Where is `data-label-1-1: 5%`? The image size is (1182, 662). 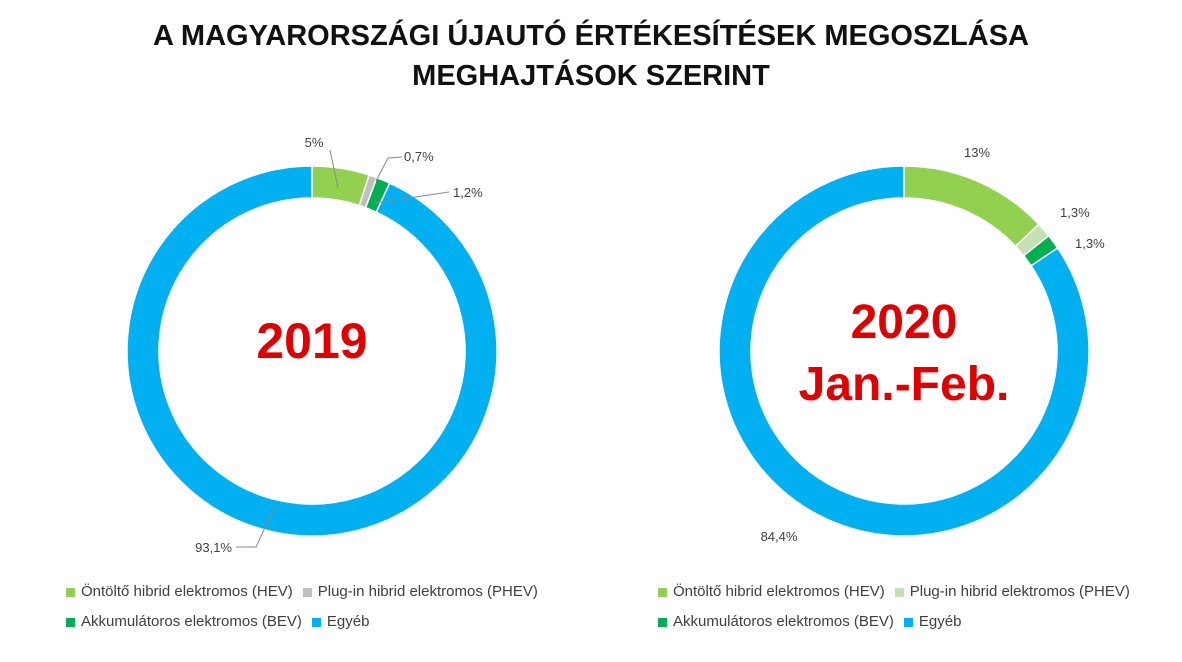 data-label-1-1: 5% is located at coordinates (314, 142).